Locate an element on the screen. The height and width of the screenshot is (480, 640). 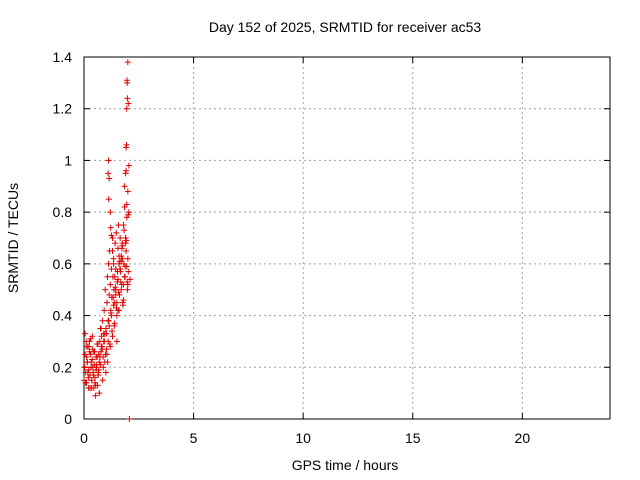
x-tick-label: 5 is located at coordinates (194, 438).